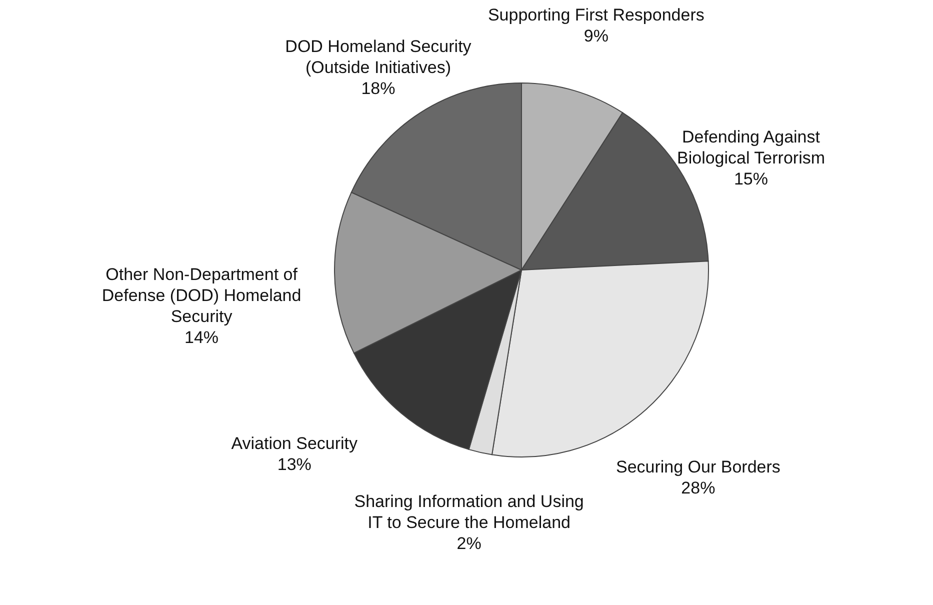 This screenshot has width=933, height=605. What do you see at coordinates (202, 295) in the screenshot?
I see `slice-label: Other Non-Department of Defense (DOD) Homeland Security` at bounding box center [202, 295].